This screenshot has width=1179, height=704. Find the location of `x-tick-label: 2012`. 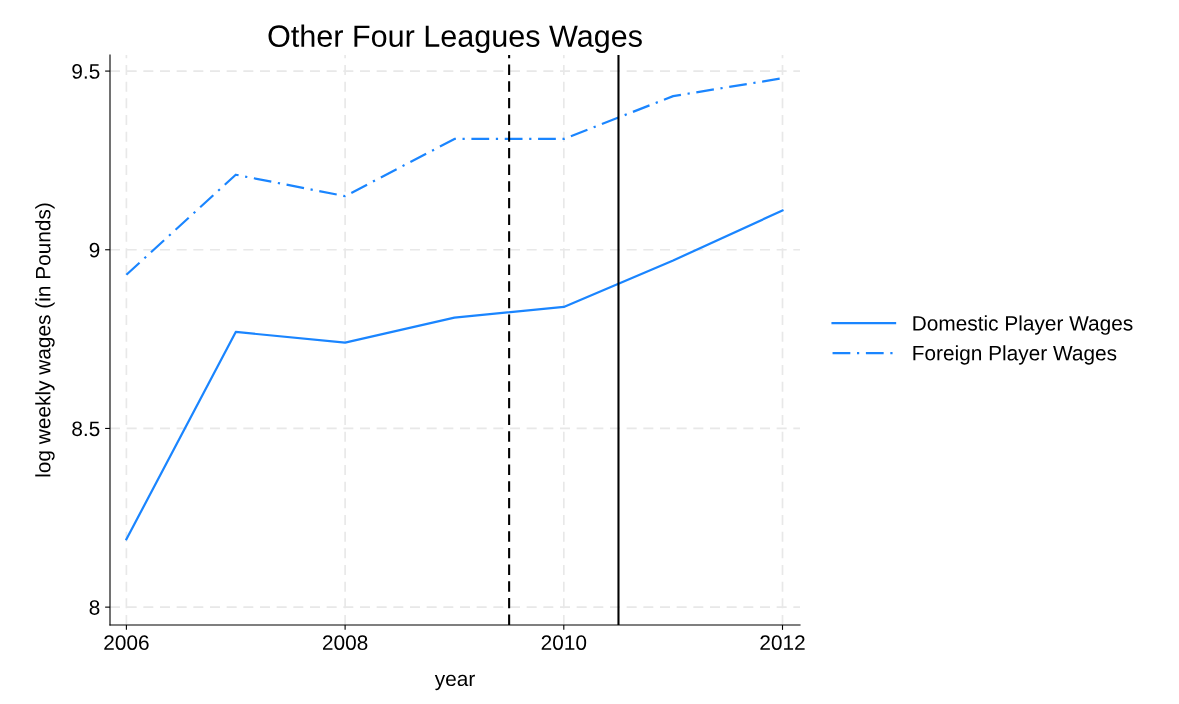

x-tick-label: 2012 is located at coordinates (782, 643).